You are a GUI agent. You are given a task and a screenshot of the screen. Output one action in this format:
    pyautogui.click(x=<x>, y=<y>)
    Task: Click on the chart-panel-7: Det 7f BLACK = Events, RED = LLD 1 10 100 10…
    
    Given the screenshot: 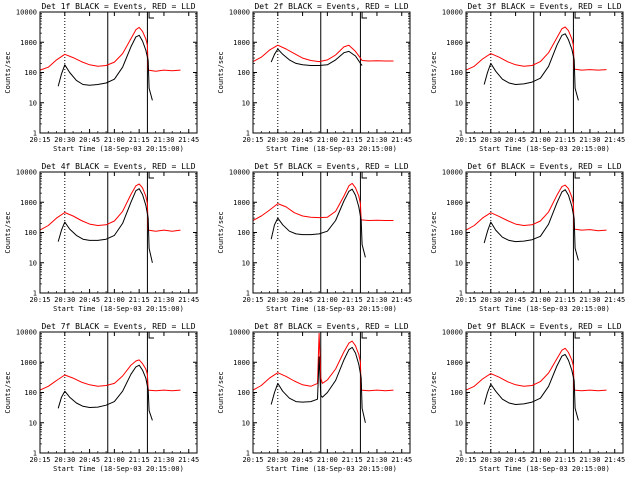 What is the action you would take?
    pyautogui.click(x=101, y=397)
    